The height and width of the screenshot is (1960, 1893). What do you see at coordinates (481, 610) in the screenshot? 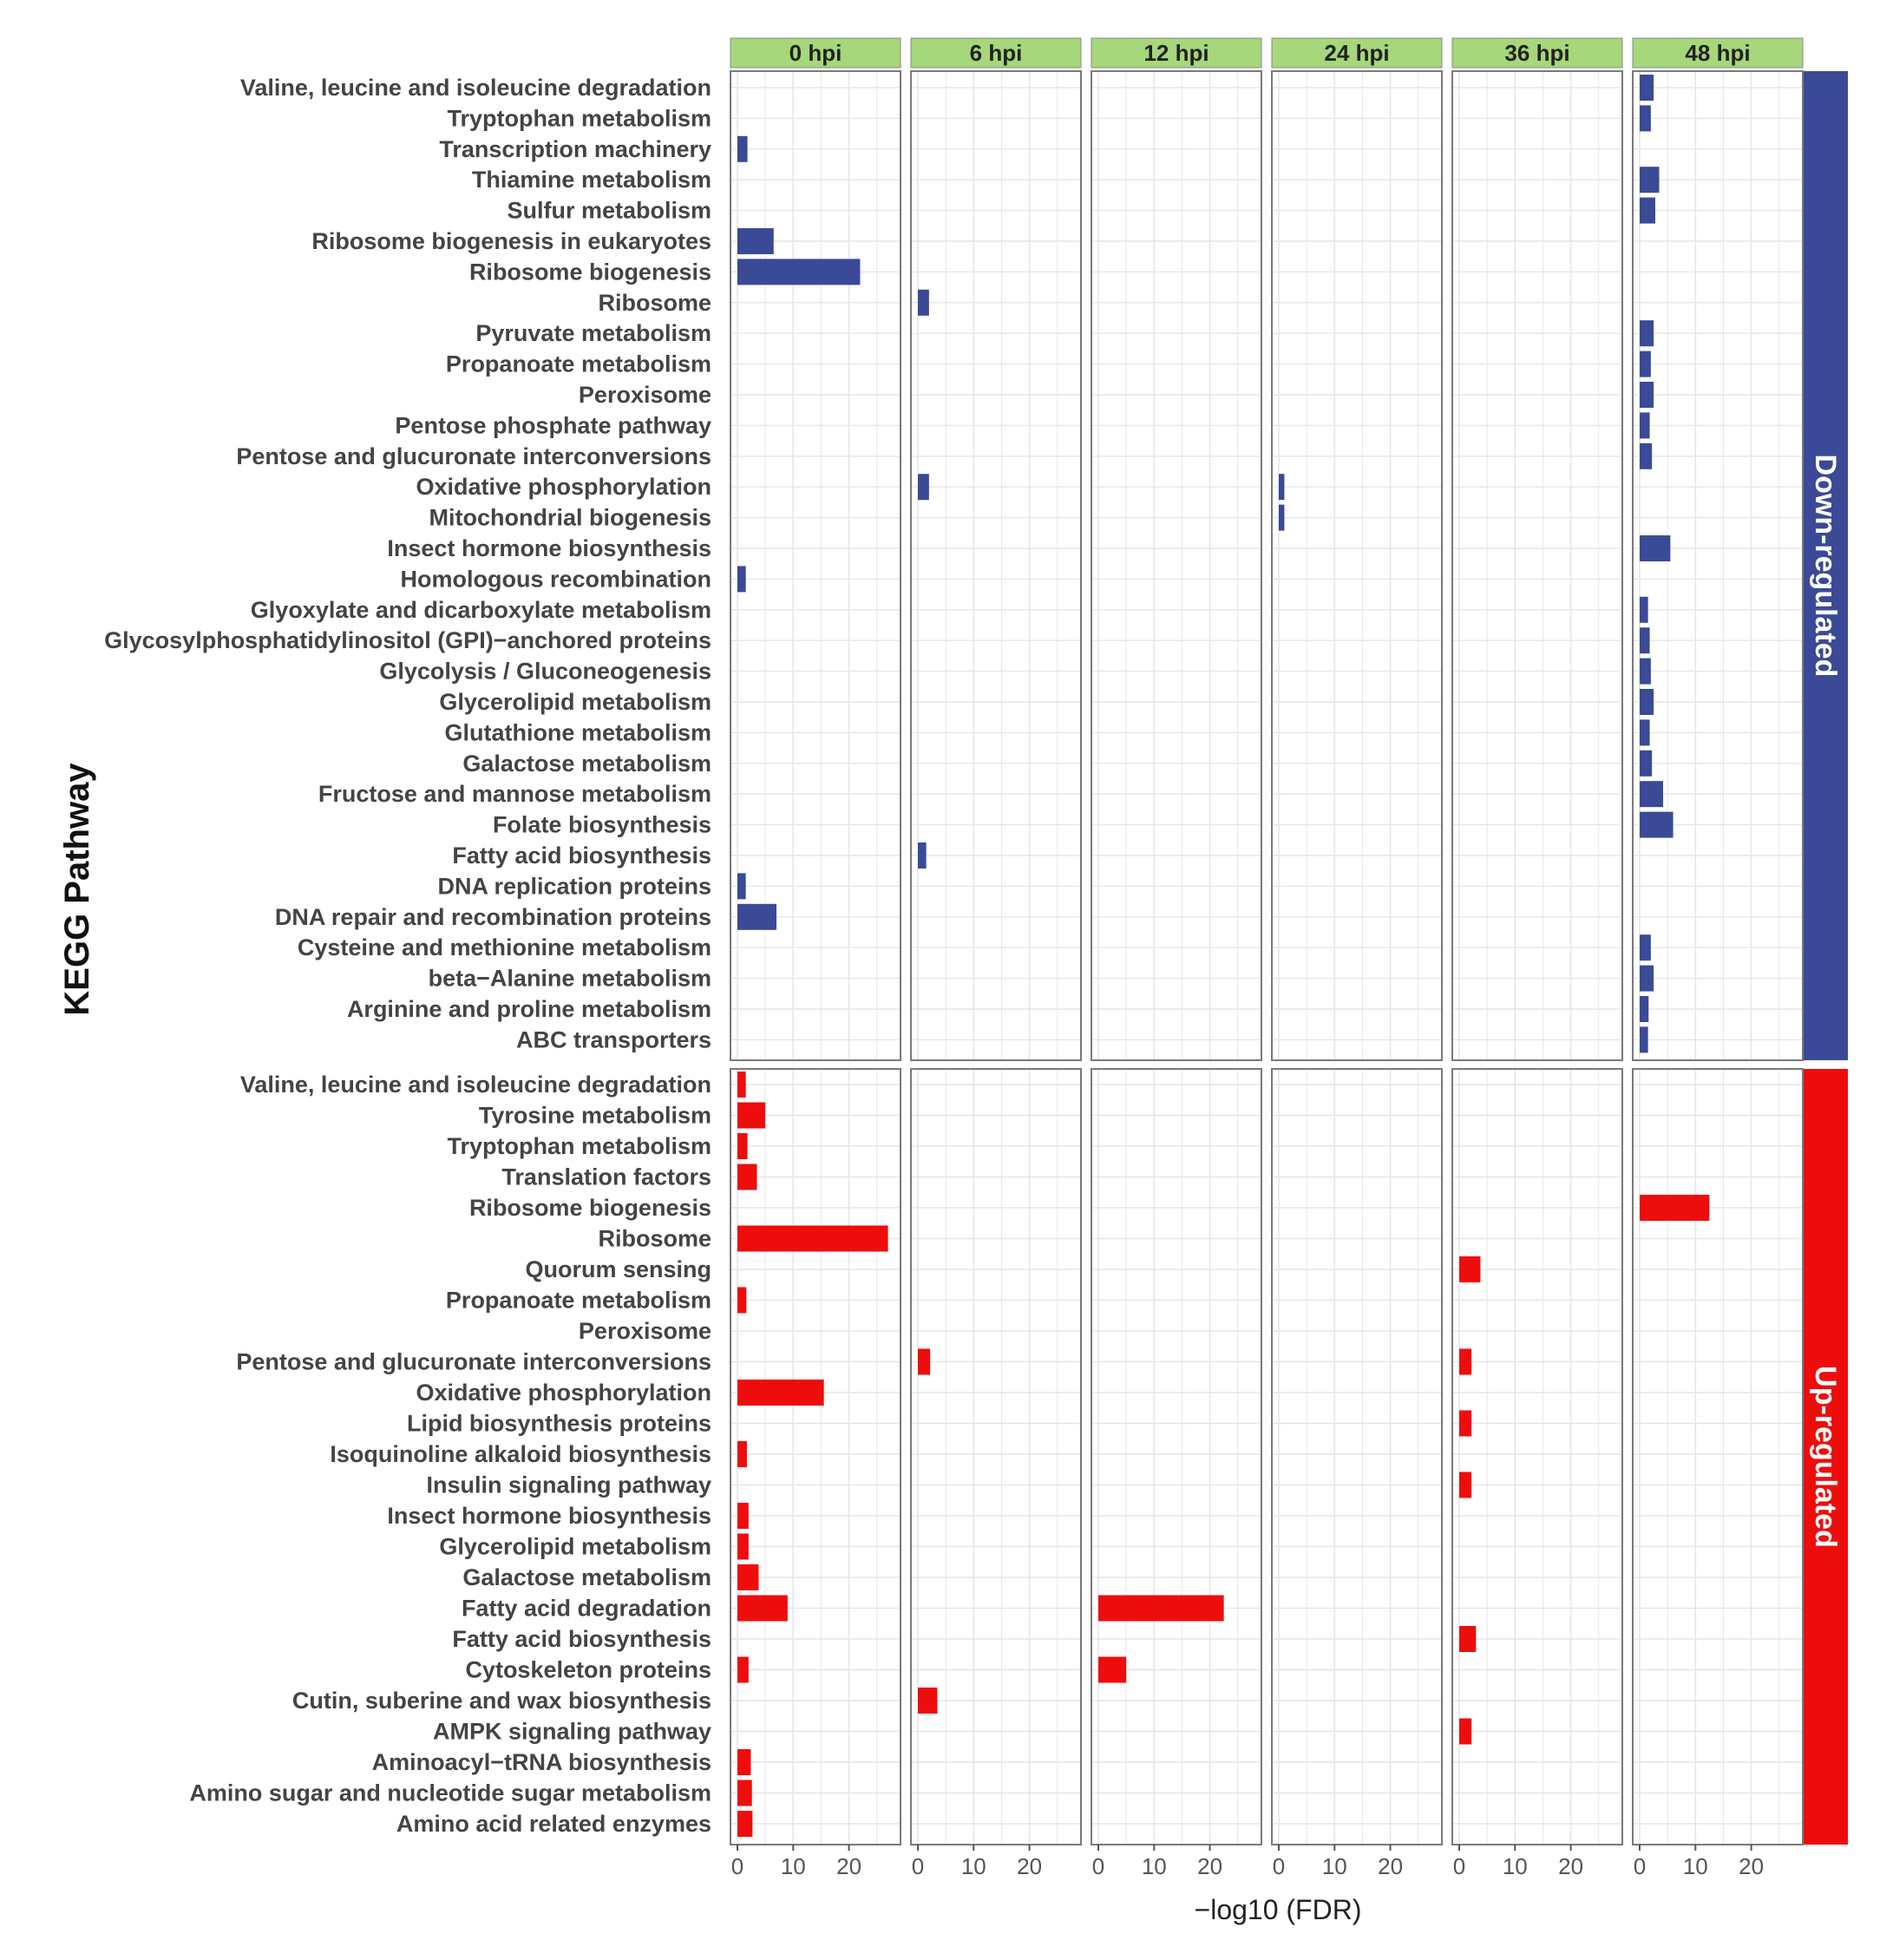
I see `pathway-label: Glyoxylate and dicarboxylate metabolism` at bounding box center [481, 610].